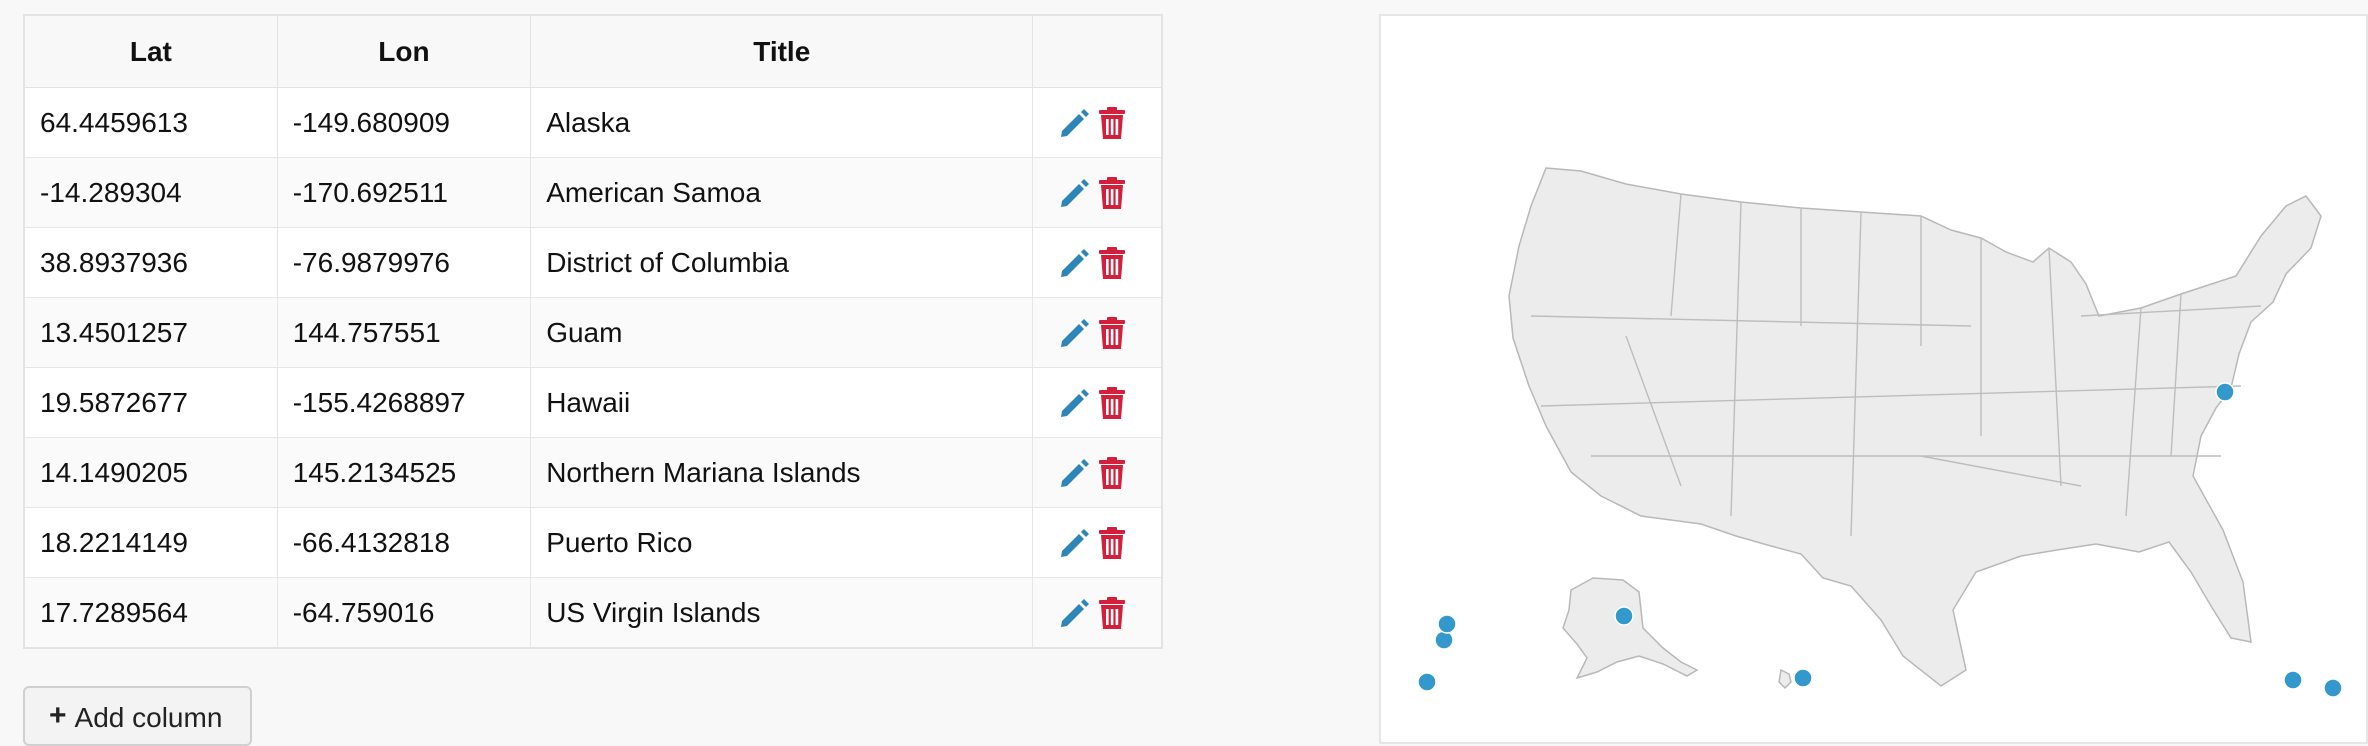 Image resolution: width=2368 pixels, height=746 pixels. I want to click on column-header-lat: Lat, so click(150, 51).